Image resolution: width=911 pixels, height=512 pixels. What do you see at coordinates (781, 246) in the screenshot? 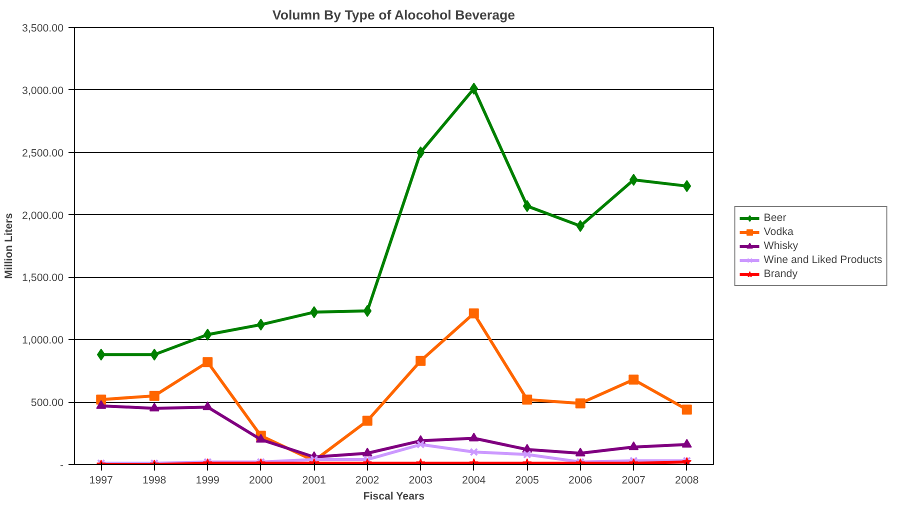
I see `legend-label: Whisky` at bounding box center [781, 246].